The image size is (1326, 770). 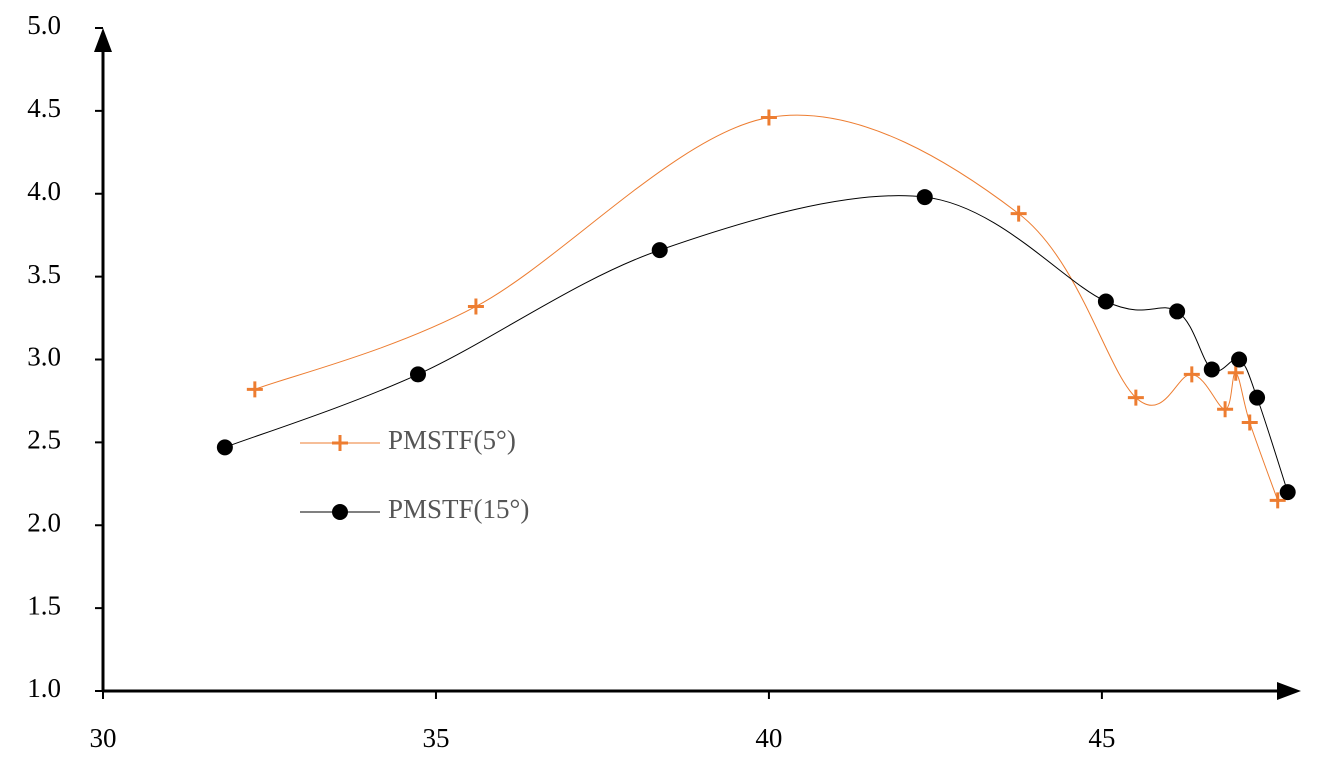 What do you see at coordinates (44, 440) in the screenshot?
I see `y-tick-label: 2.5` at bounding box center [44, 440].